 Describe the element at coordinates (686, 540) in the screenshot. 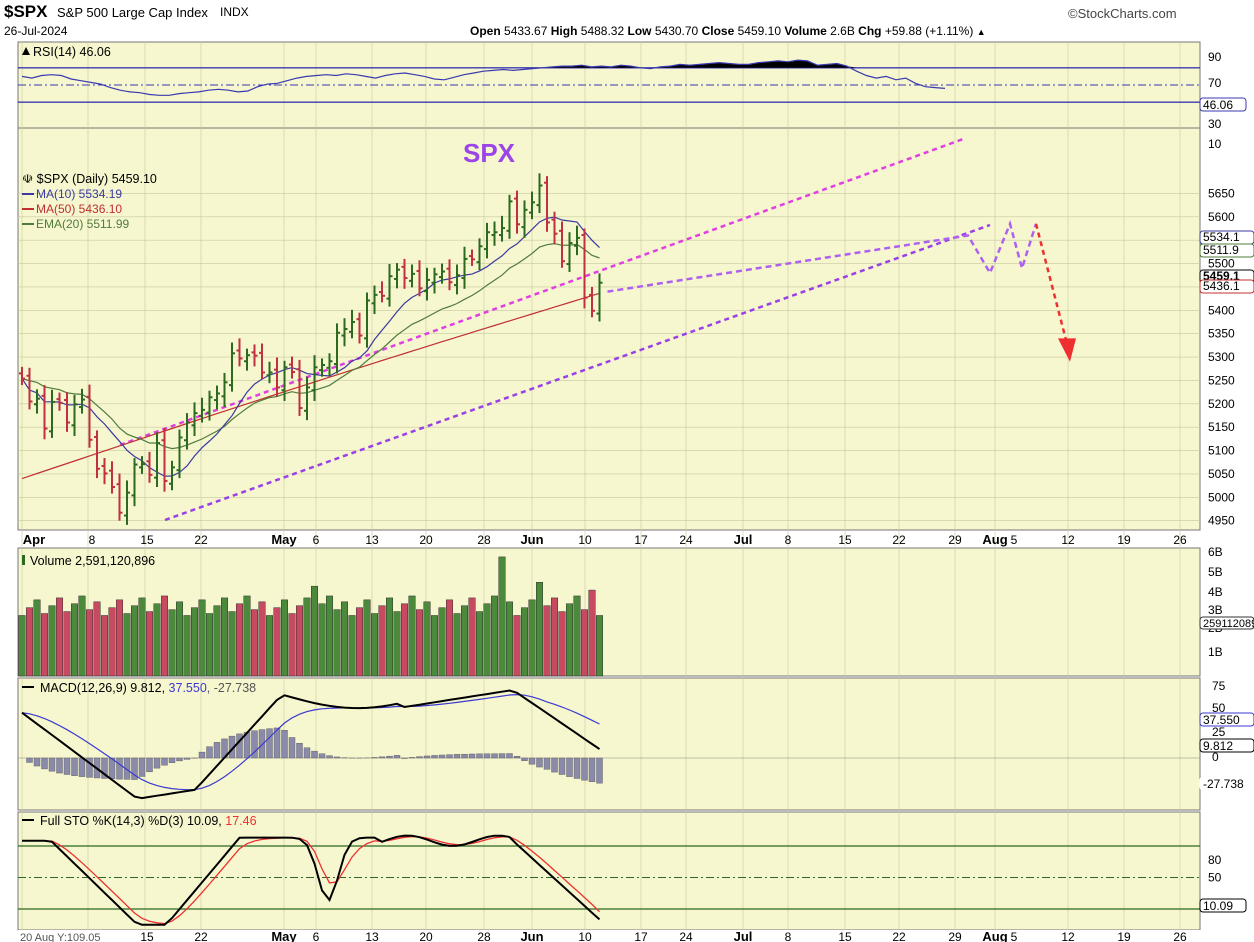

I see `x-label-12: 24` at that location.